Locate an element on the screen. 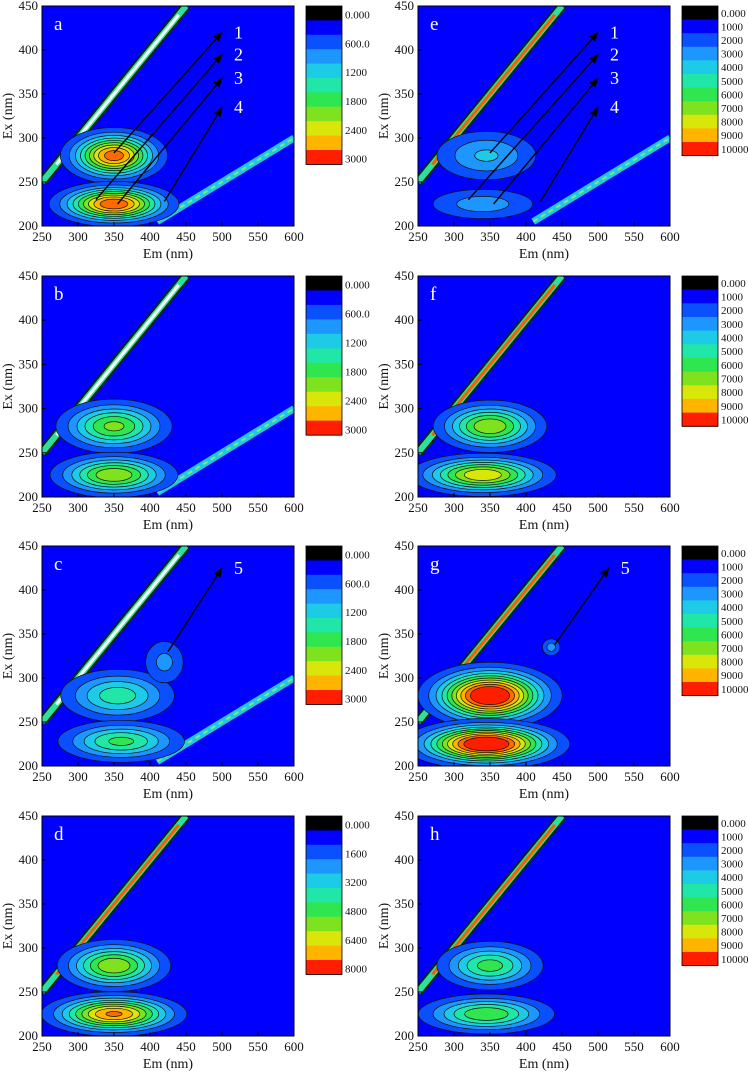 The height and width of the screenshot is (1076, 748). x-tick-label: 550 is located at coordinates (258, 507).